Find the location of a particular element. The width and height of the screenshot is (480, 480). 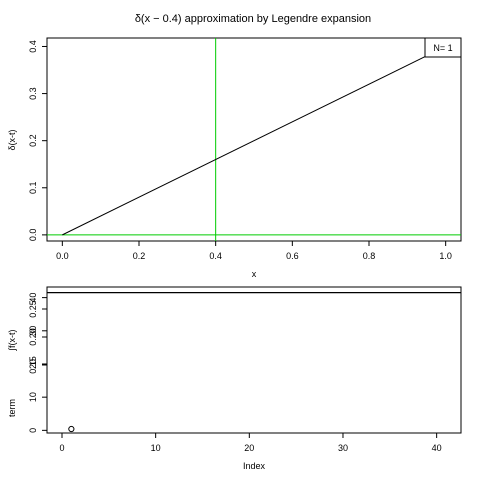

legend-box is located at coordinates (443, 47).